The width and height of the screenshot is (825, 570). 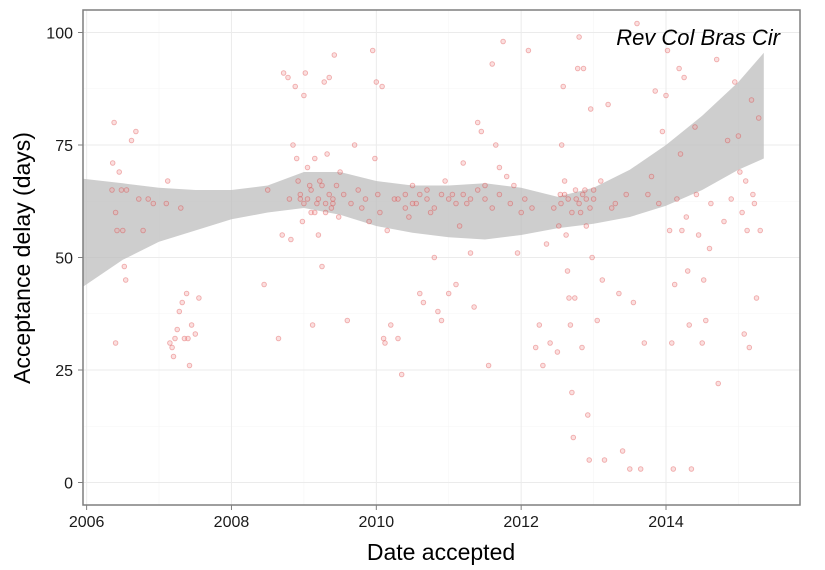 What do you see at coordinates (441, 552) in the screenshot?
I see `x-axis-title: Date accepted` at bounding box center [441, 552].